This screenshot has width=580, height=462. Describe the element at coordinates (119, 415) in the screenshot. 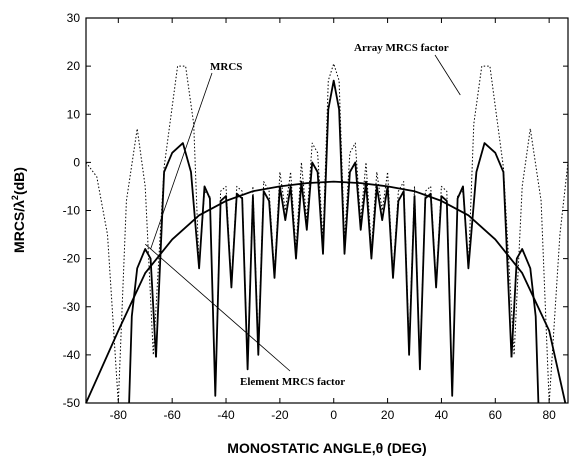

I see `x-tick-label: -80` at that location.